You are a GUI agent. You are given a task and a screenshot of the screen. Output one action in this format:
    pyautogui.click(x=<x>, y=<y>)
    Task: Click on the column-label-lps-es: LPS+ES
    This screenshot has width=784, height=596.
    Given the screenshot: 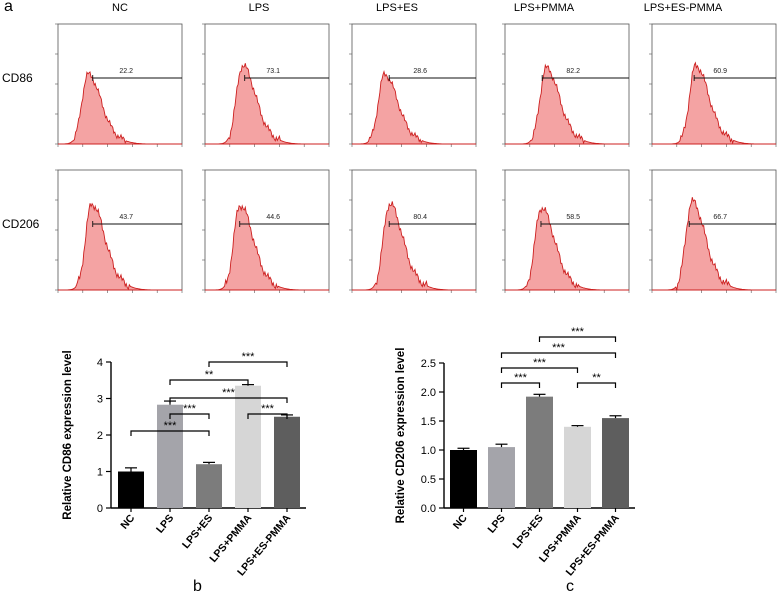 What is the action you would take?
    pyautogui.click(x=397, y=8)
    